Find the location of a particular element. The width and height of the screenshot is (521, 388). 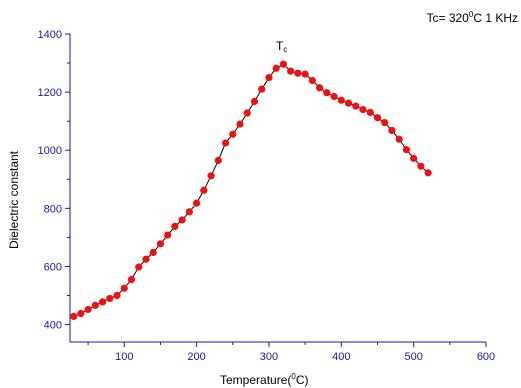

y-axis-ticks: 400 600 800 1000 1200 1400 is located at coordinates (54, 180).